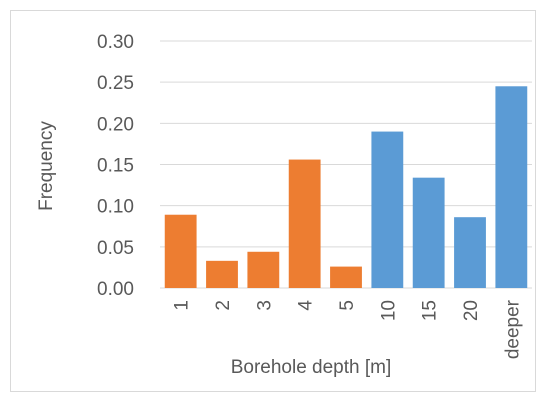  What do you see at coordinates (430, 310) in the screenshot?
I see `x-tick-label: 15` at bounding box center [430, 310].